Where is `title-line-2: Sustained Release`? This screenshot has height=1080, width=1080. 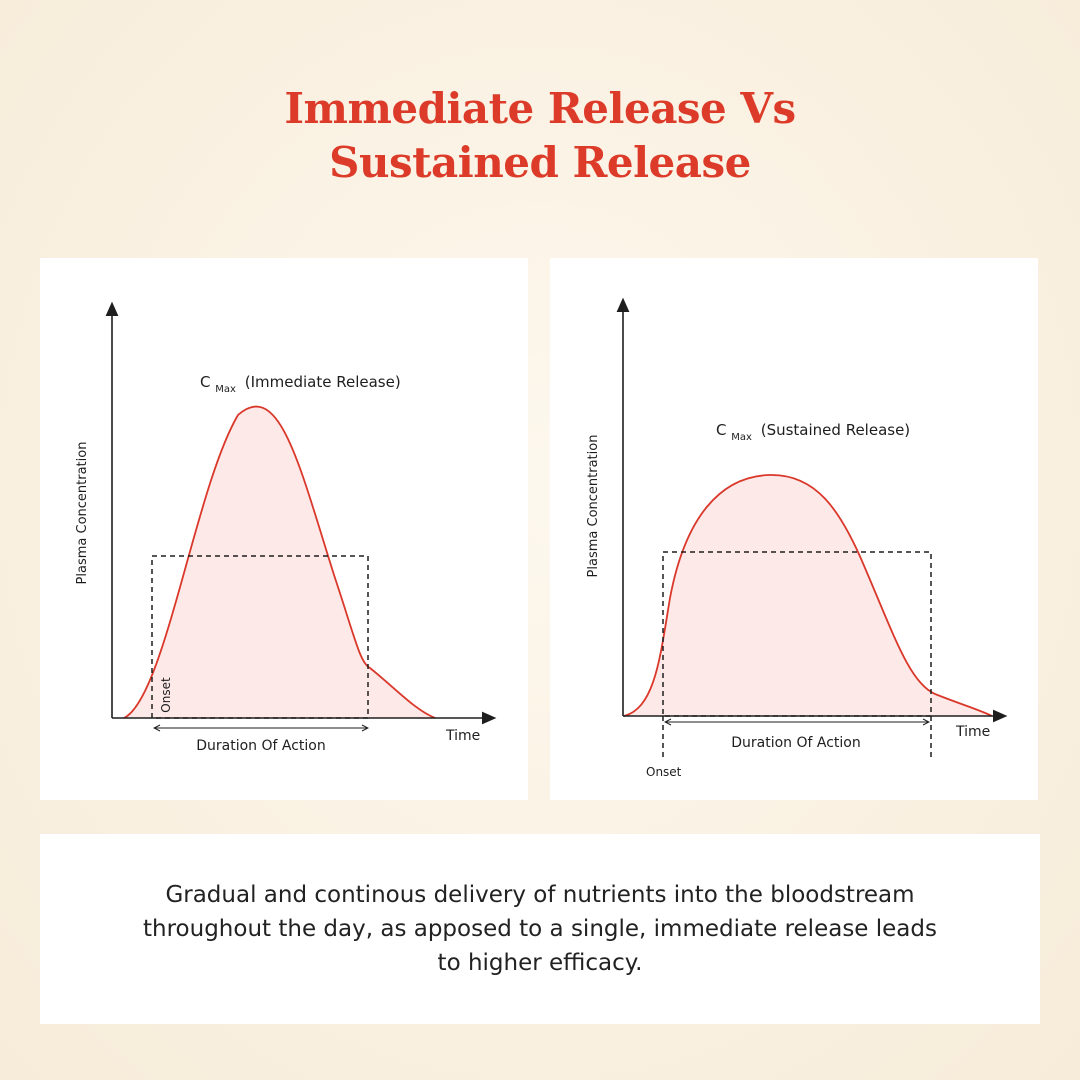
title-line-2: Sustained Release is located at coordinates (540, 162).